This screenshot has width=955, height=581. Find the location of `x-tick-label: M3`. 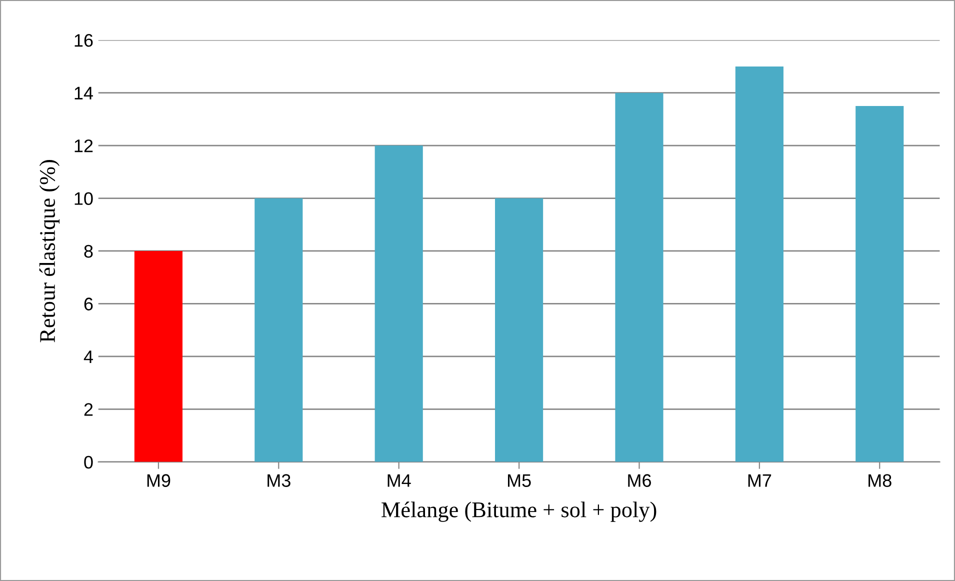

x-tick-label: M3 is located at coordinates (279, 480).